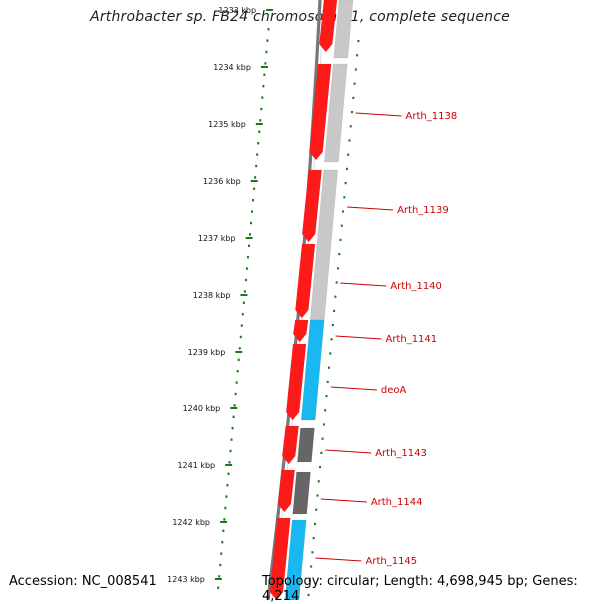 The width and height of the screenshot is (600, 604). What do you see at coordinates (237, 10) in the screenshot?
I see `kbp-label: 1233 kbp` at bounding box center [237, 10].